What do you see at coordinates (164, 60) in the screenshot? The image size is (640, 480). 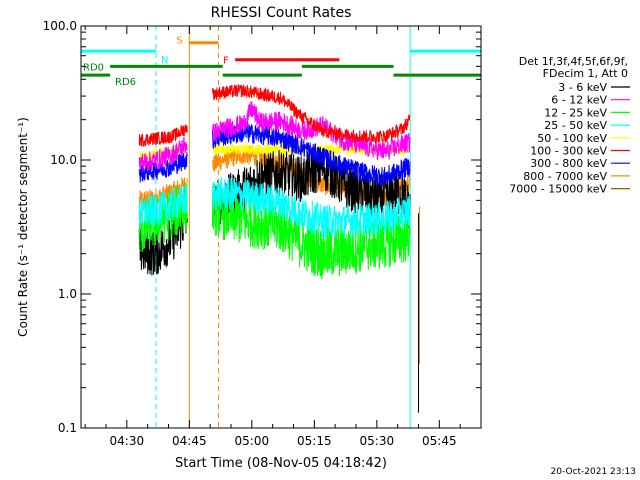 I see `flag-label-n: N` at bounding box center [164, 60].